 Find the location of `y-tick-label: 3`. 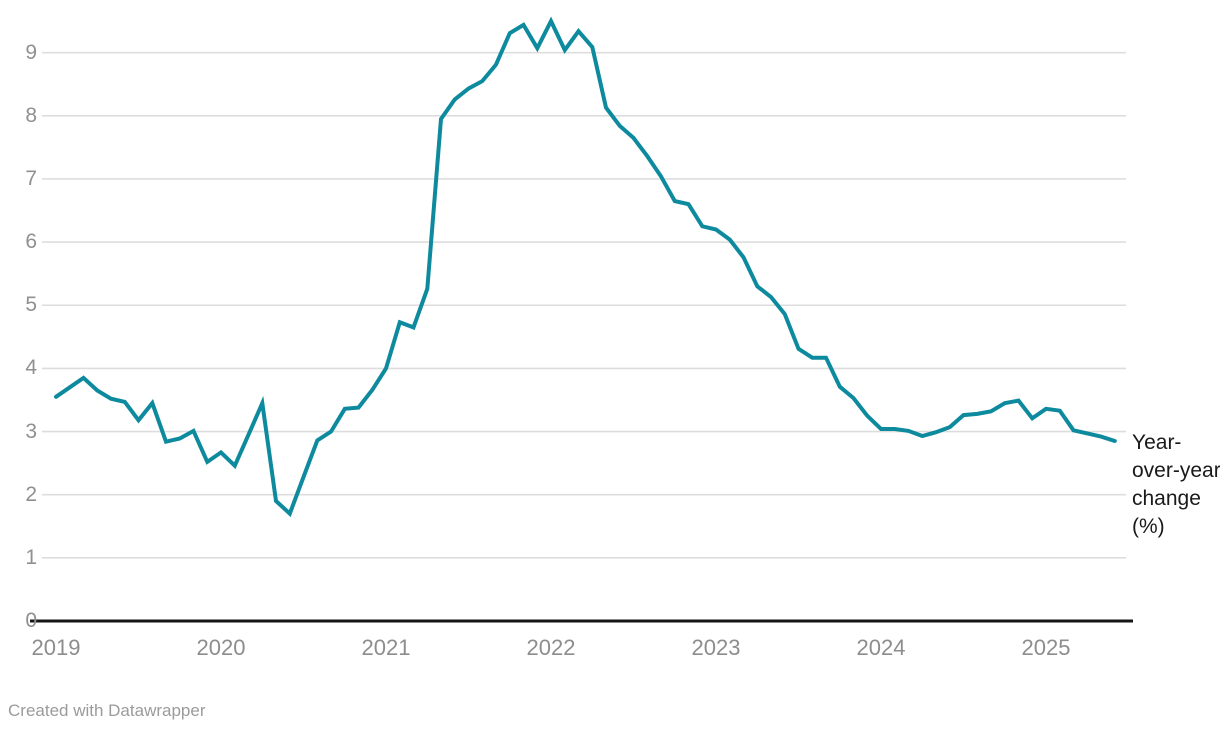

y-tick-label: 3 is located at coordinates (31, 431).